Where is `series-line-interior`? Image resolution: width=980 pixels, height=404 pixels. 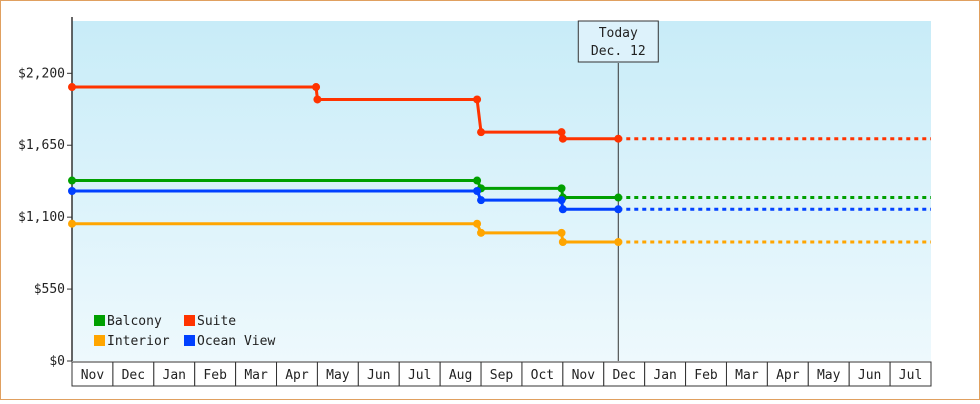
series-line-interior is located at coordinates (345, 233).